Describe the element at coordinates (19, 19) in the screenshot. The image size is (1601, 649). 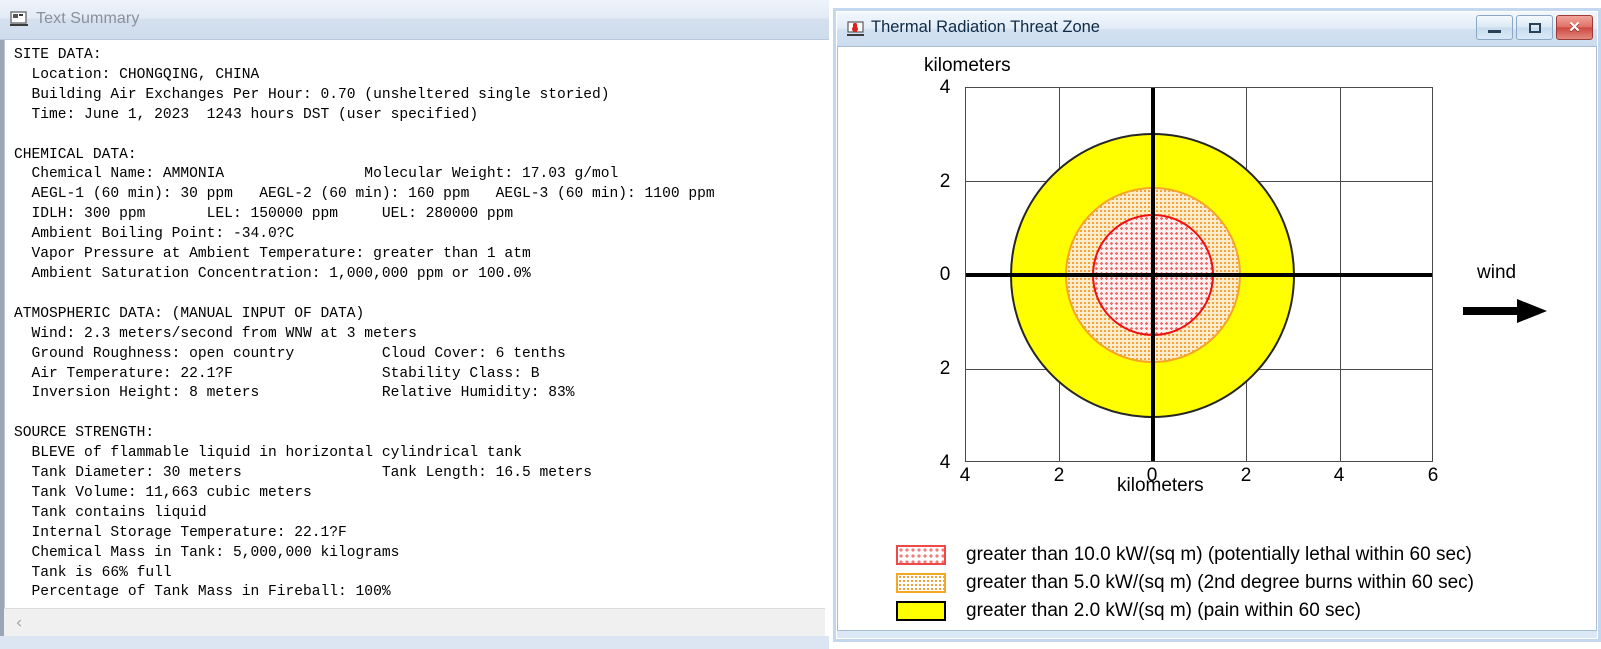
I see `window-monitor-icon` at that location.